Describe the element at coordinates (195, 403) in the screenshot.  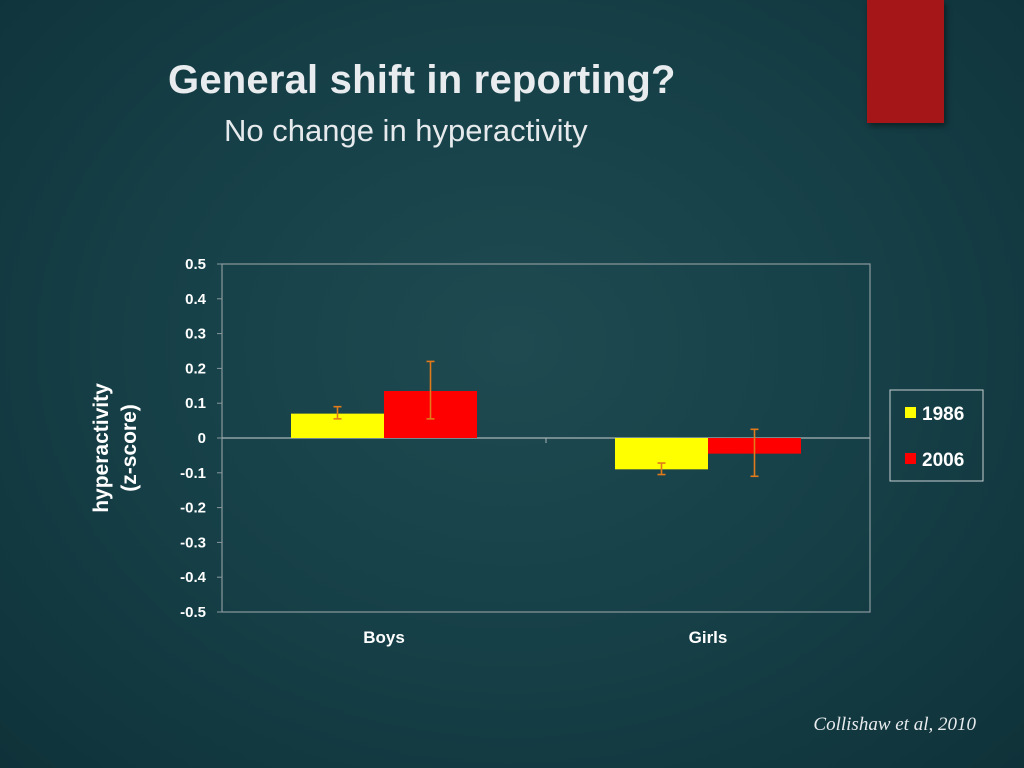
I see `y-tick-label: 0.1` at that location.